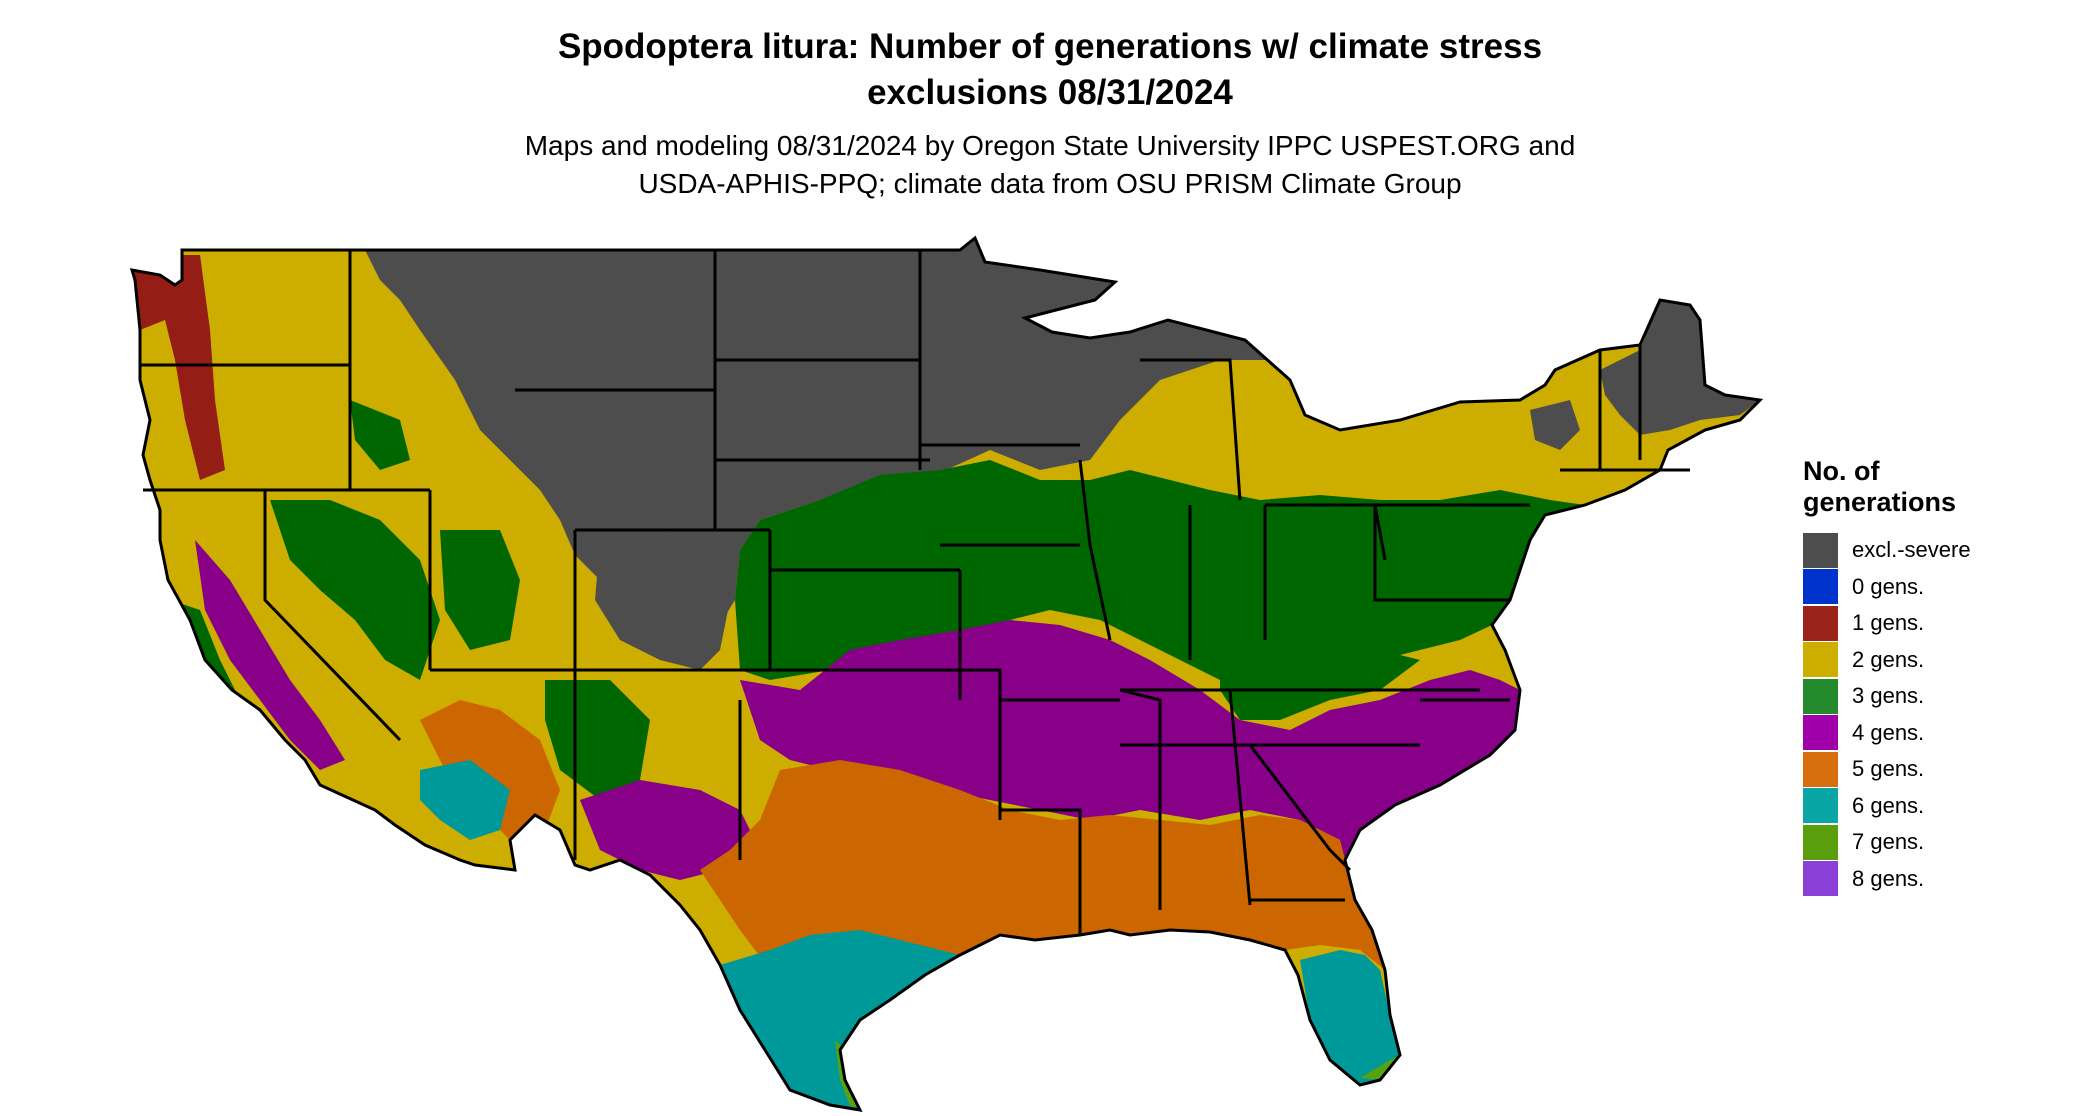 The height and width of the screenshot is (1116, 2100). I want to click on legend-label: 5 gens., so click(1888, 769).